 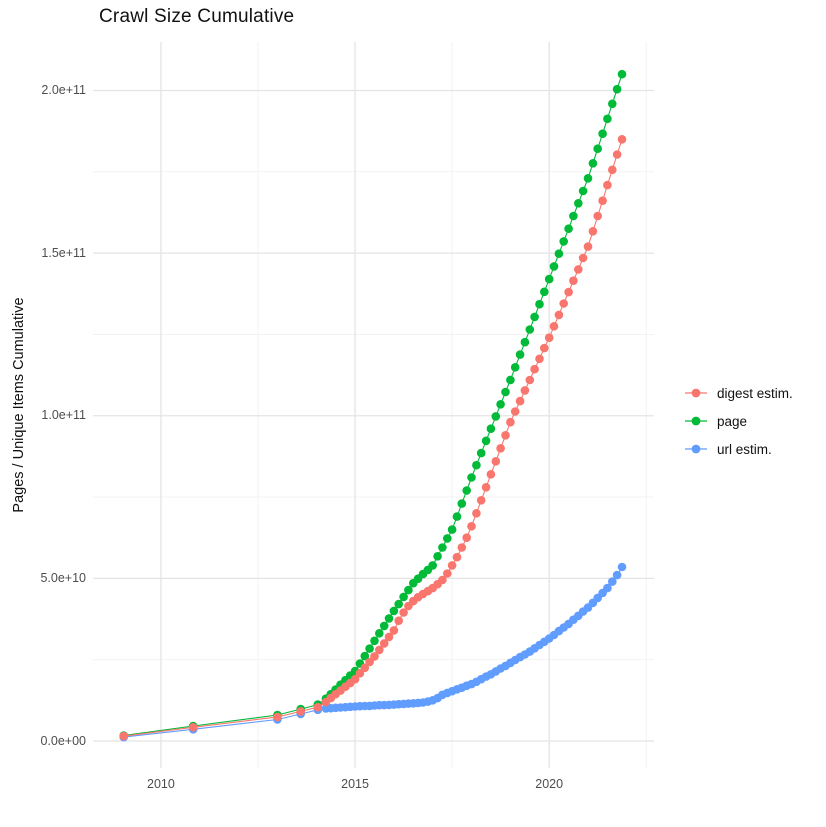 What do you see at coordinates (63, 252) in the screenshot?
I see `y-tick-label-1.5e+11: 1.5e+11` at bounding box center [63, 252].